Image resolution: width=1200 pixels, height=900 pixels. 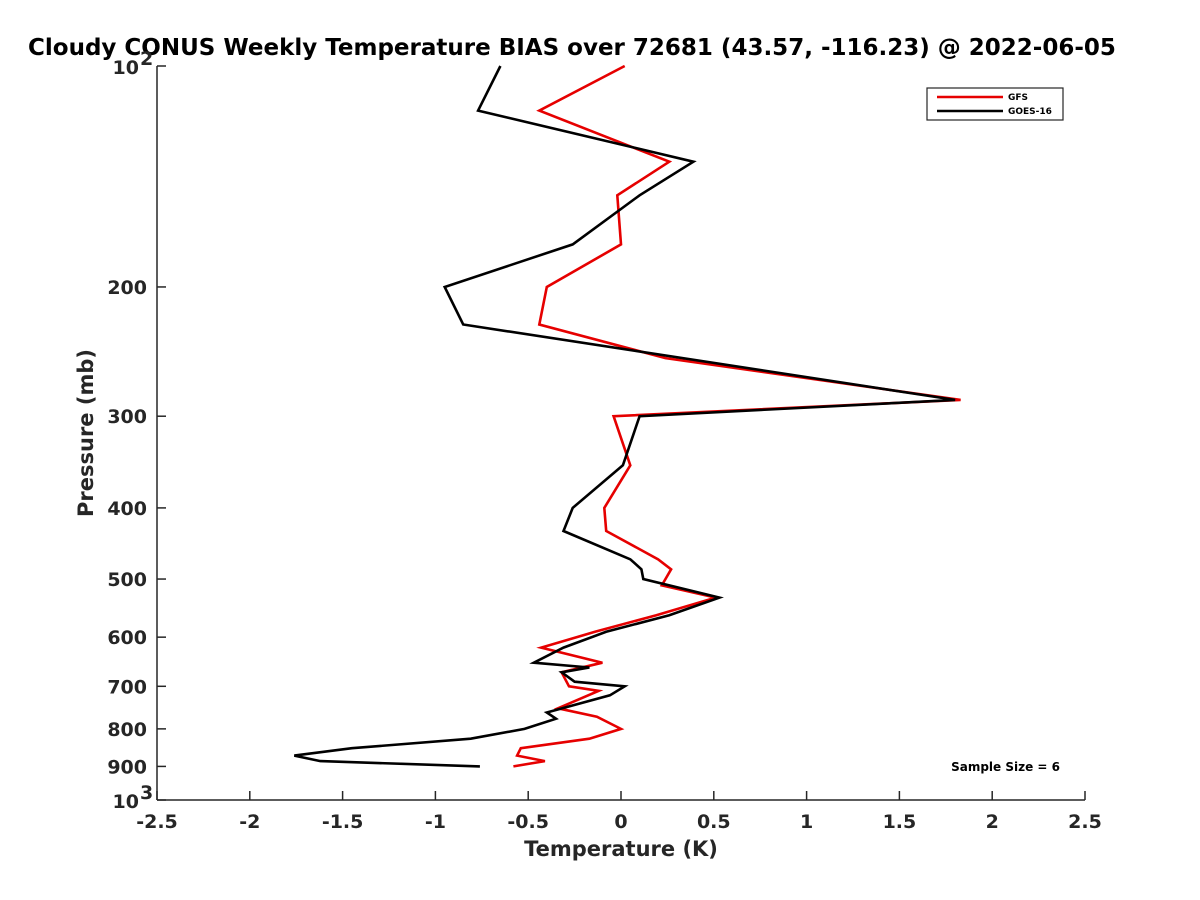 What do you see at coordinates (146, 793) in the screenshot?
I see `y-tick-exponent: 3` at bounding box center [146, 793].